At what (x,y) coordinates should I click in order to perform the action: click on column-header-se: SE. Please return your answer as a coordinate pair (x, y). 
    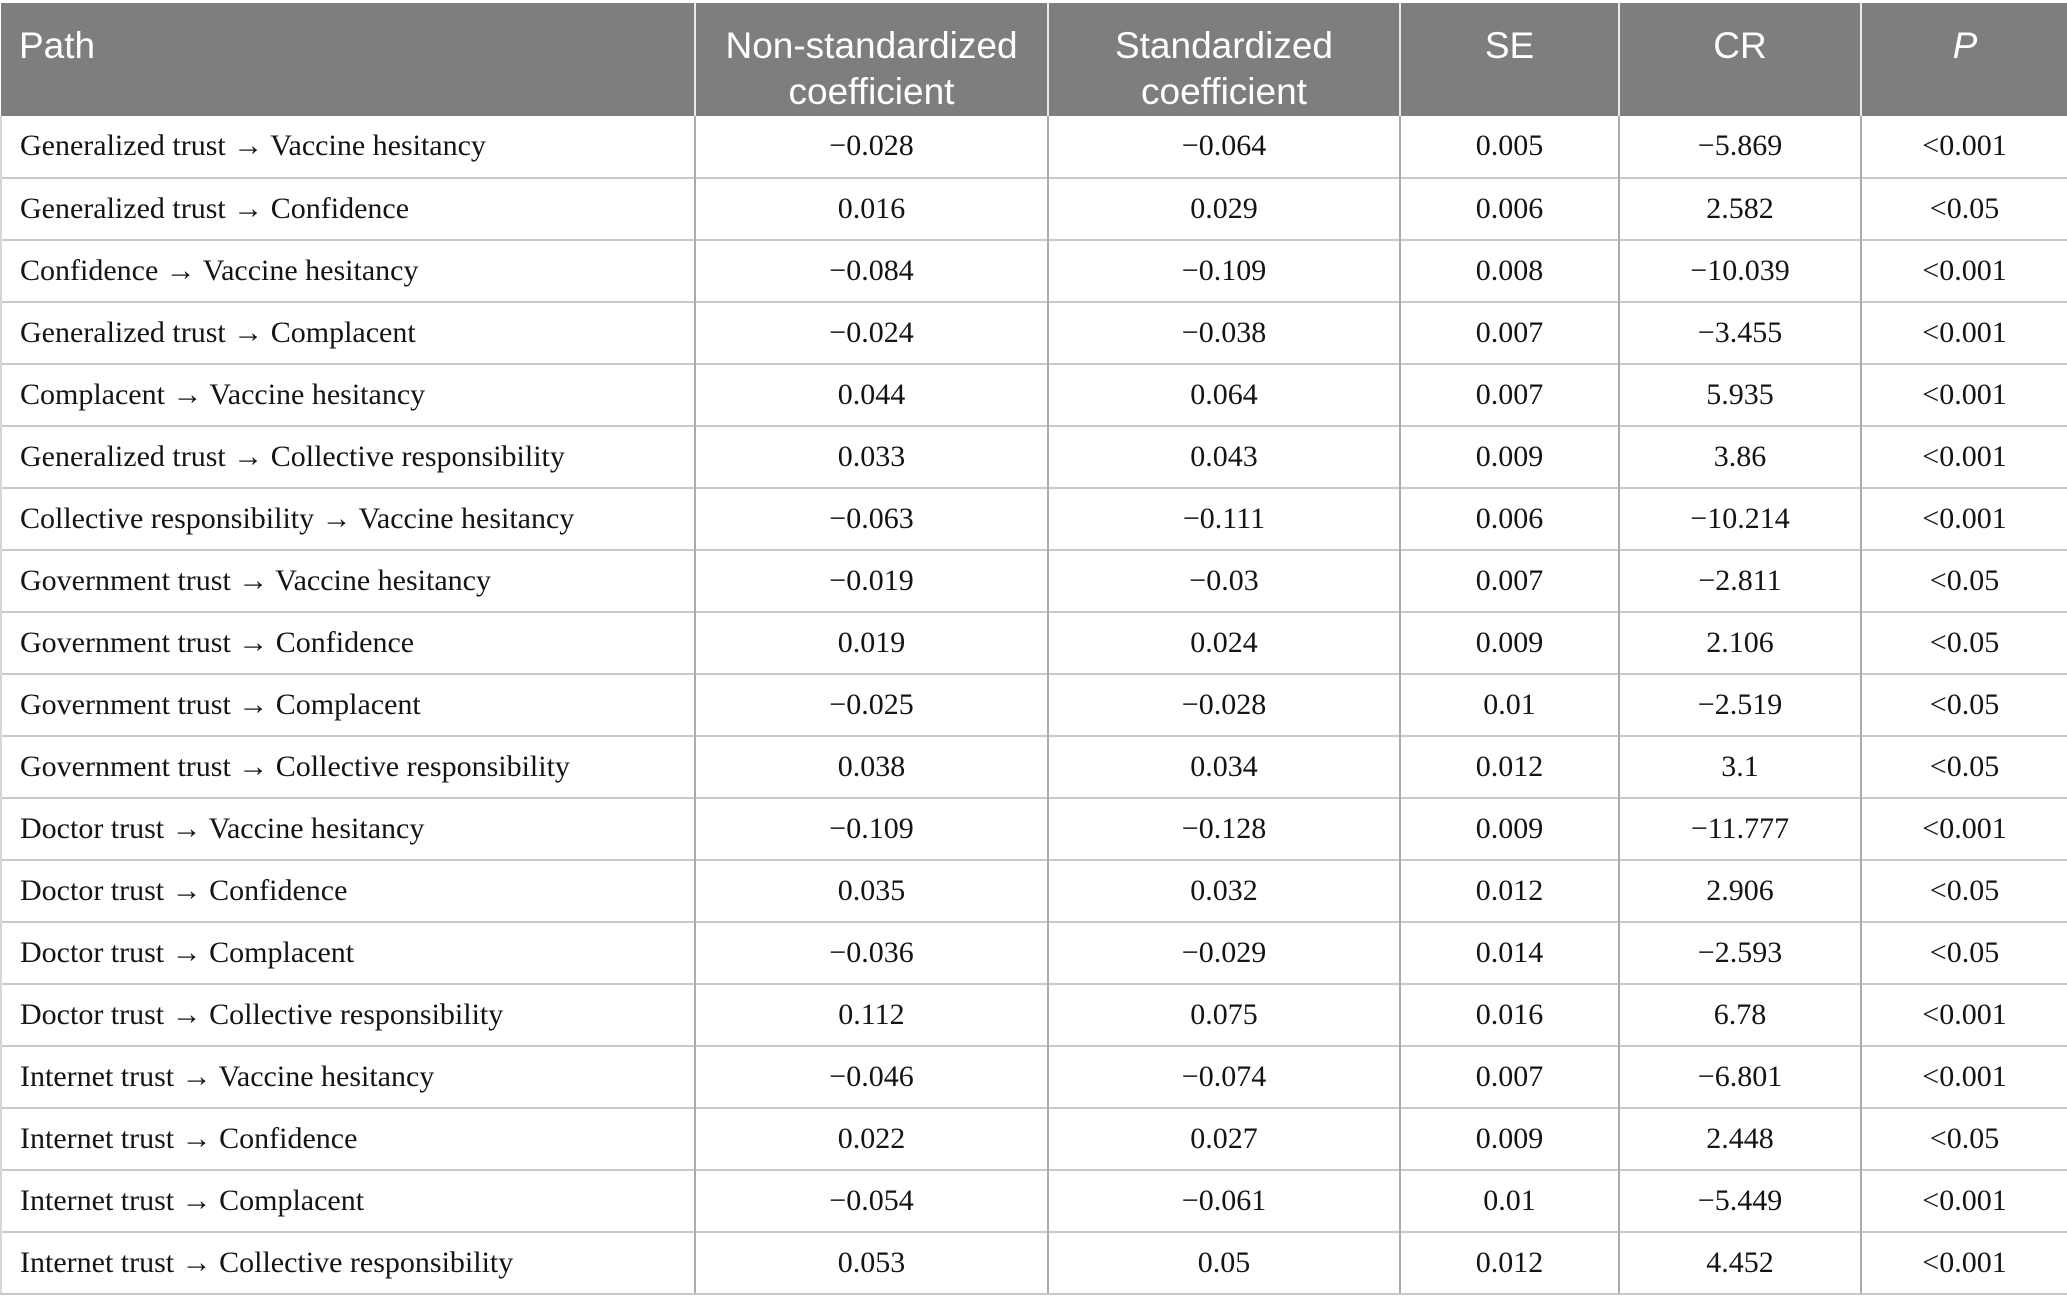
    Looking at the image, I should click on (1510, 59).